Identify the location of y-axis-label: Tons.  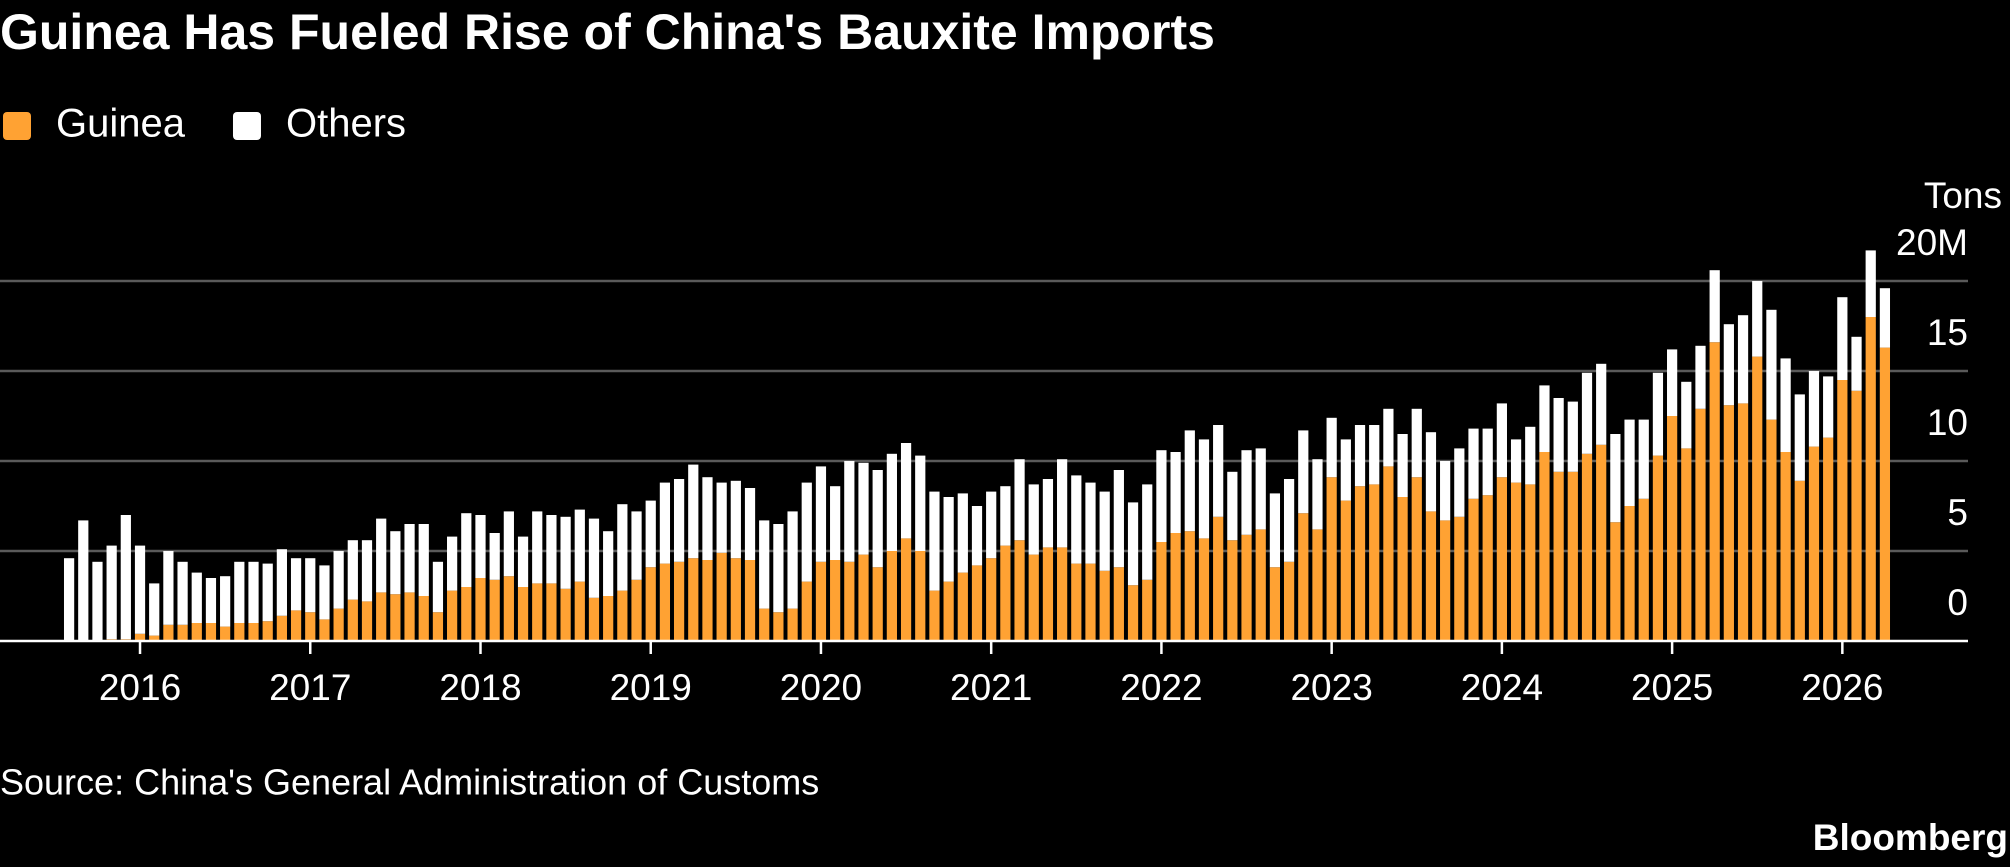
(1963, 195).